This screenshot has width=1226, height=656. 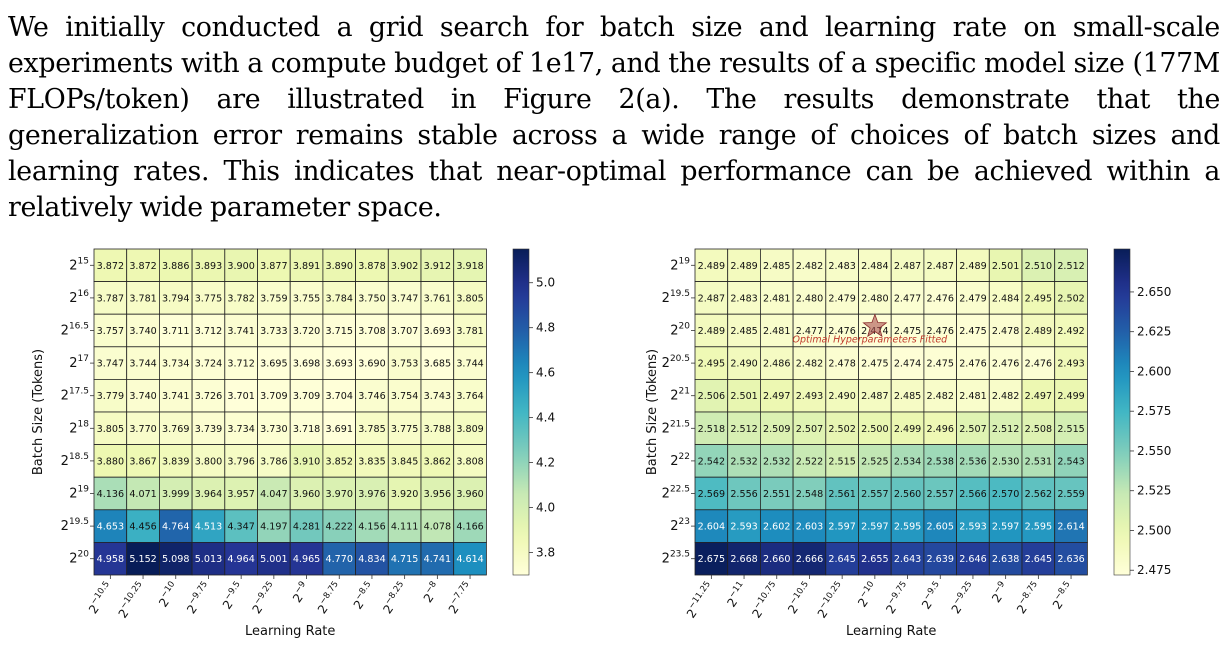 I want to click on cell-value-label: 3.740, so click(x=142, y=396).